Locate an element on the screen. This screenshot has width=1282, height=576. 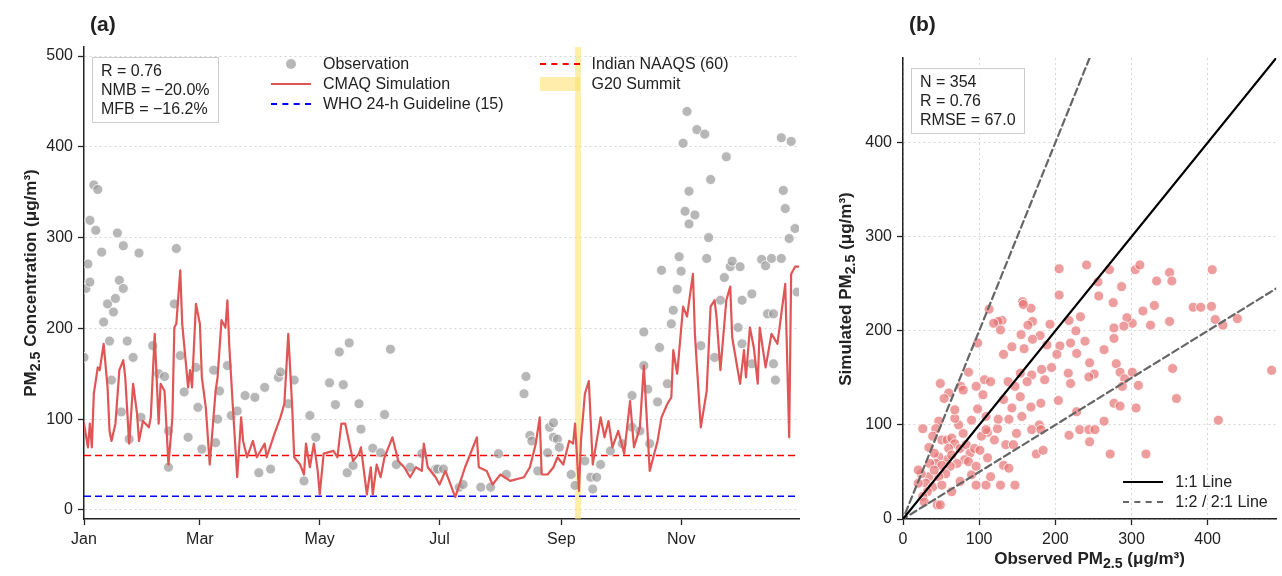
legend-label: Observation is located at coordinates (366, 64).